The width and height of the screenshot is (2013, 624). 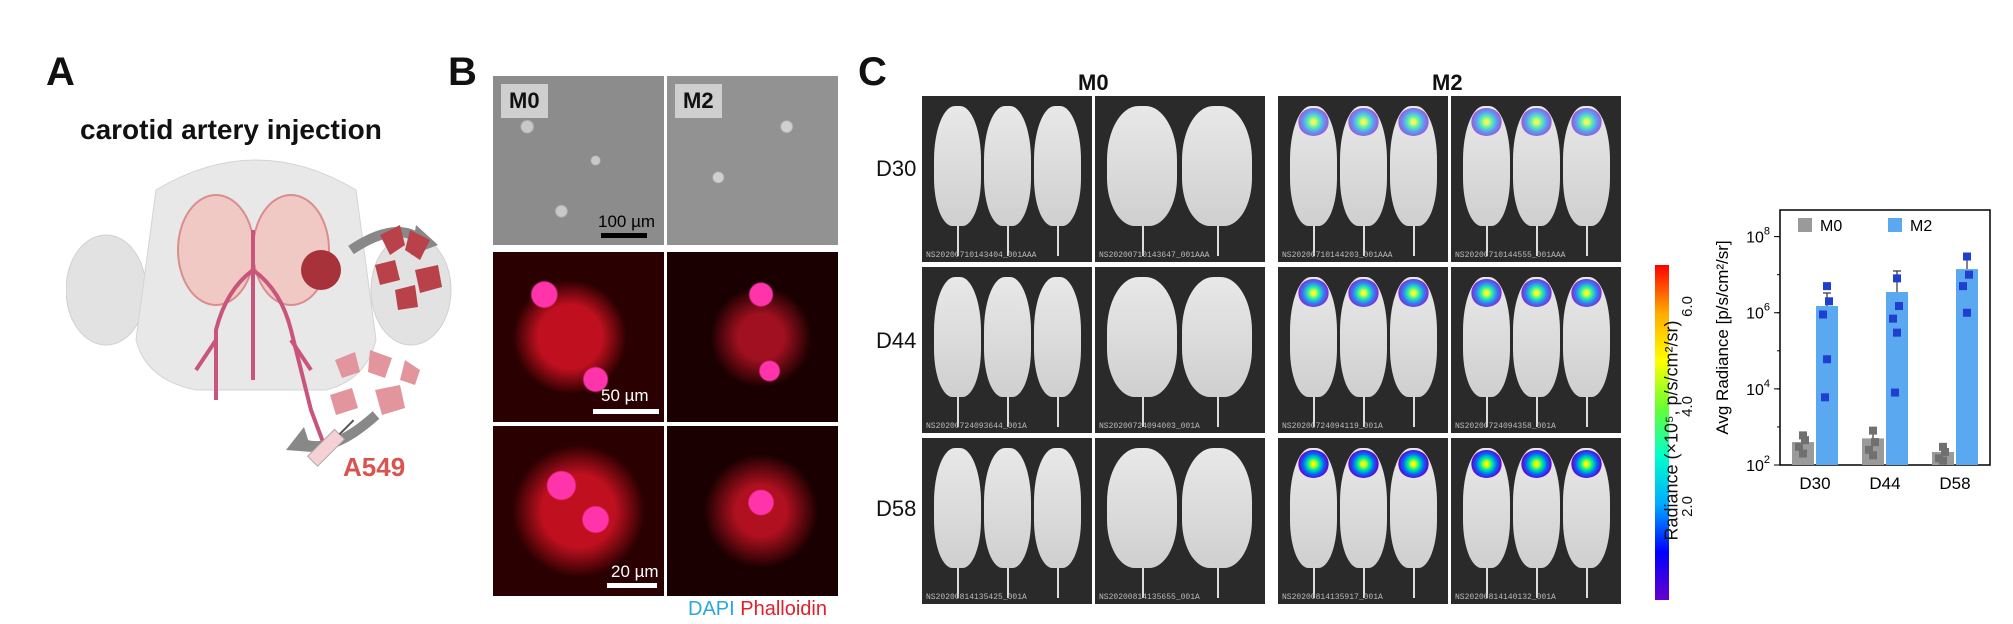 What do you see at coordinates (374, 467) in the screenshot?
I see `a549-label: A549` at bounding box center [374, 467].